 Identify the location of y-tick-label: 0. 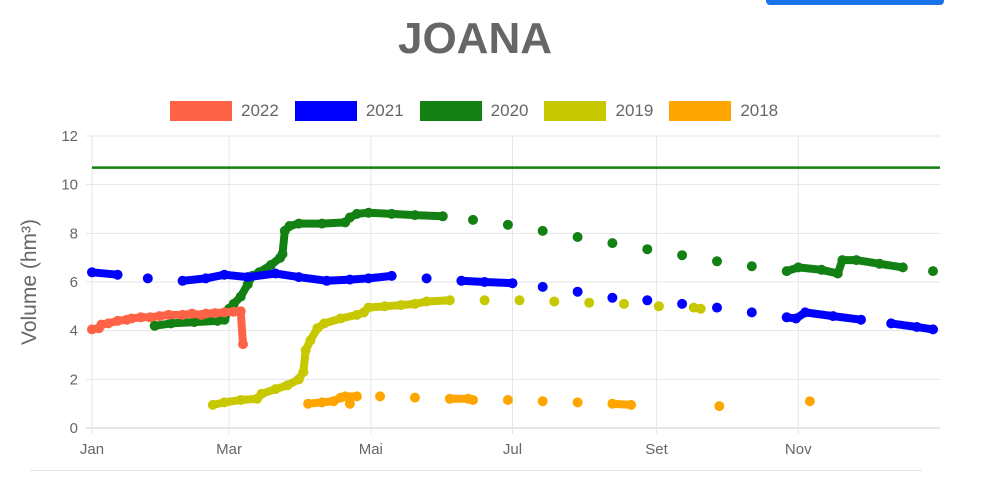
(74, 428).